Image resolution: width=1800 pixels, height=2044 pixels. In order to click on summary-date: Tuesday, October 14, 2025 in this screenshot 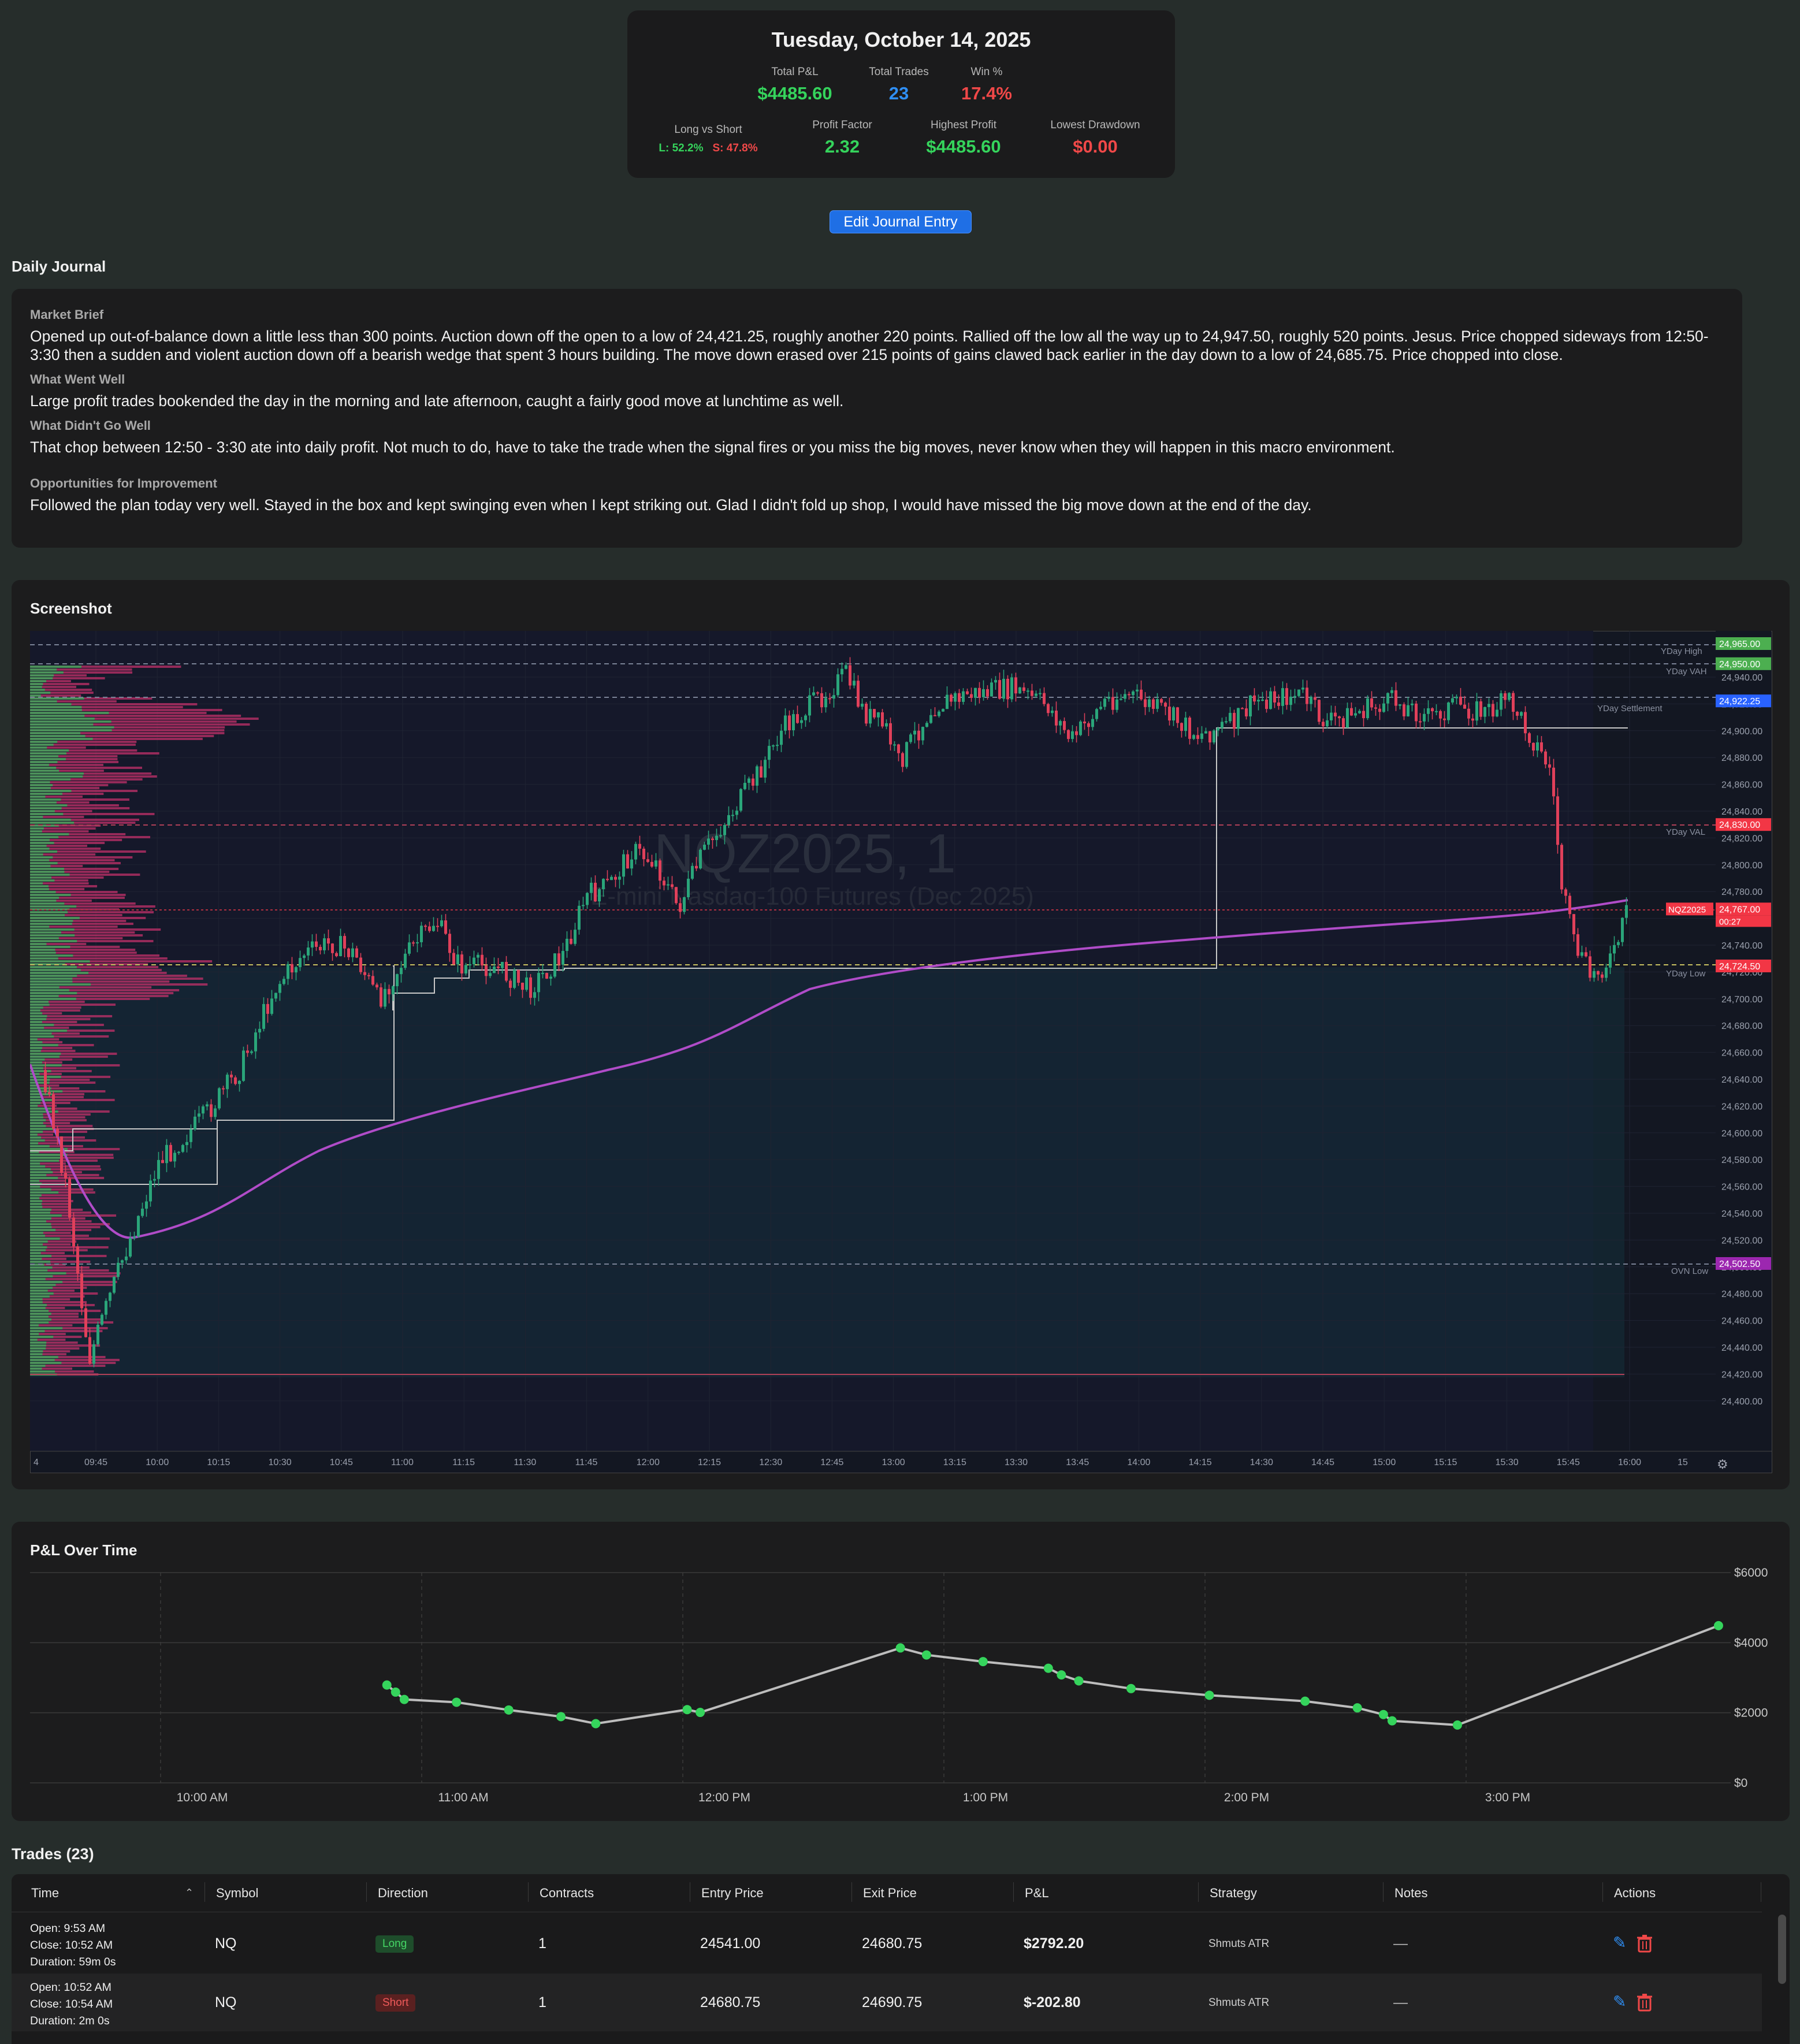, I will do `click(901, 40)`.